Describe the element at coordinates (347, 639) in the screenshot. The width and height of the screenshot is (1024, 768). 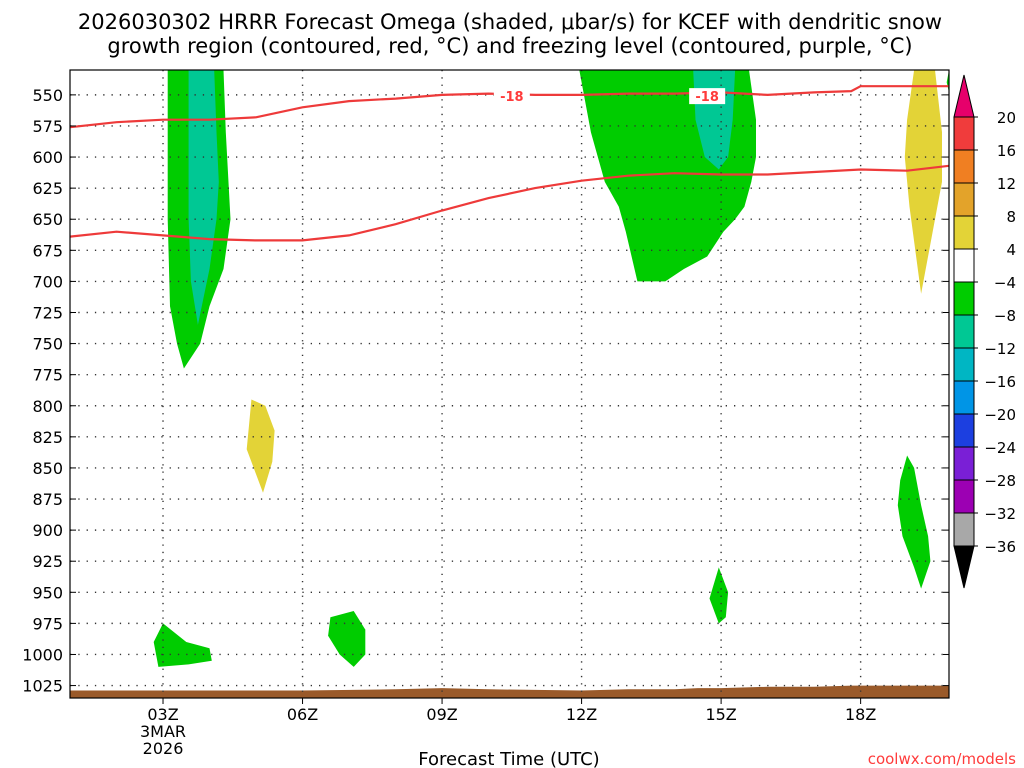
I see `omega-green-0630z-low` at that location.